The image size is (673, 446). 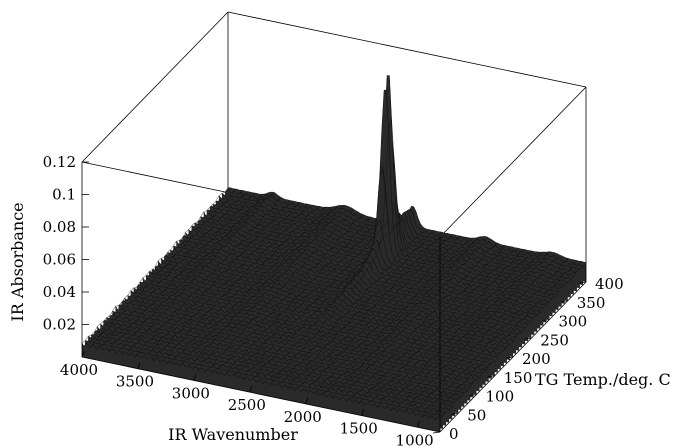 What do you see at coordinates (500, 397) in the screenshot?
I see `y-tick-label-2: 100` at bounding box center [500, 397].